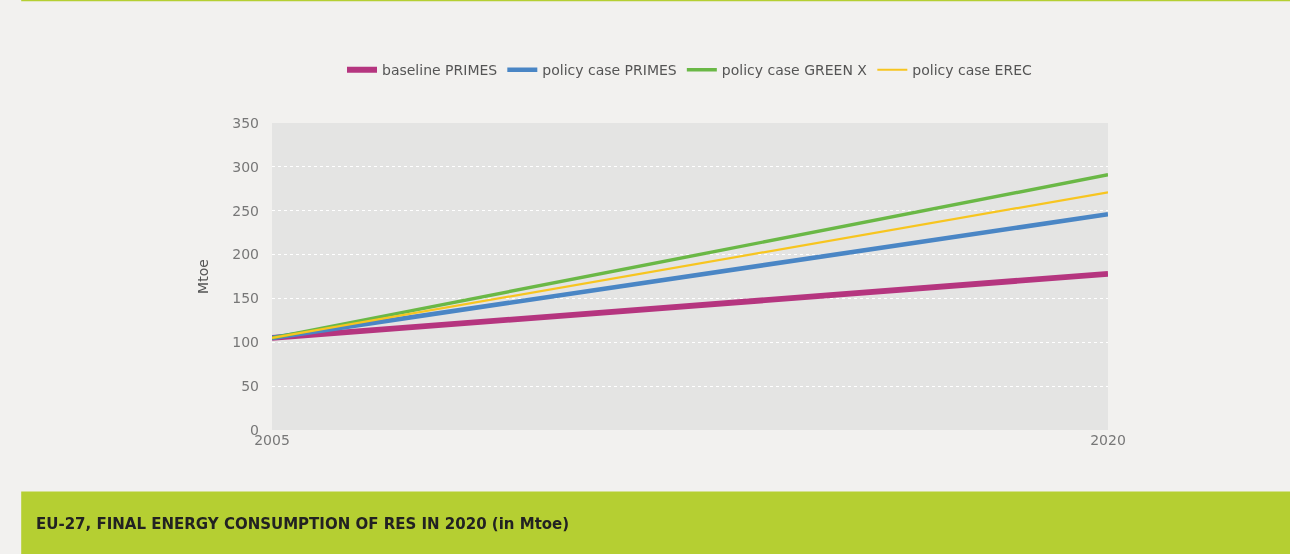 This screenshot has width=1290, height=554. I want to click on y-axis-title: Mtoe, so click(202, 276).